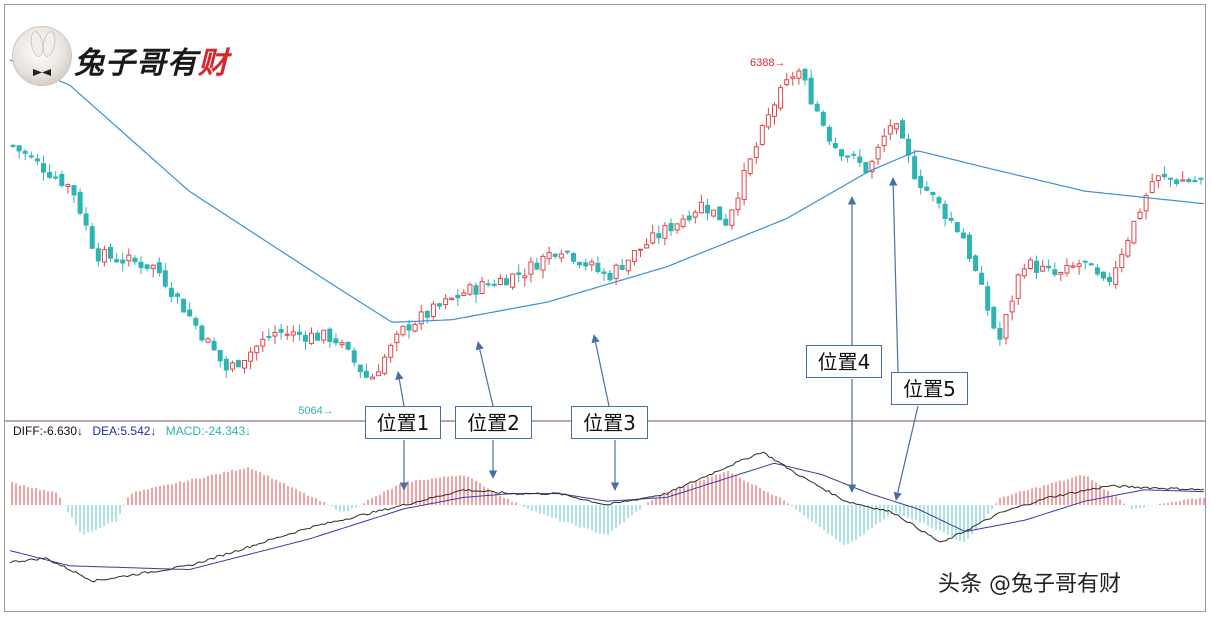 The height and width of the screenshot is (618, 1212). What do you see at coordinates (42, 72) in the screenshot?
I see `bow-tie-icon` at bounding box center [42, 72].